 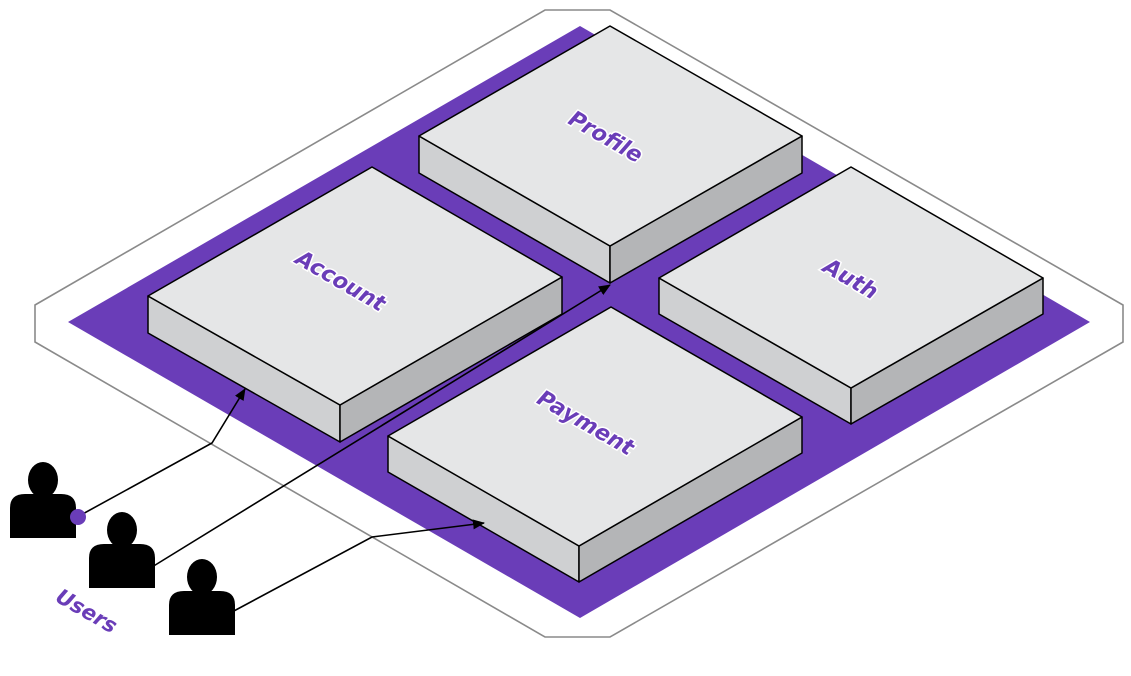 I want to click on connection-users-to-account, so click(x=162, y=452).